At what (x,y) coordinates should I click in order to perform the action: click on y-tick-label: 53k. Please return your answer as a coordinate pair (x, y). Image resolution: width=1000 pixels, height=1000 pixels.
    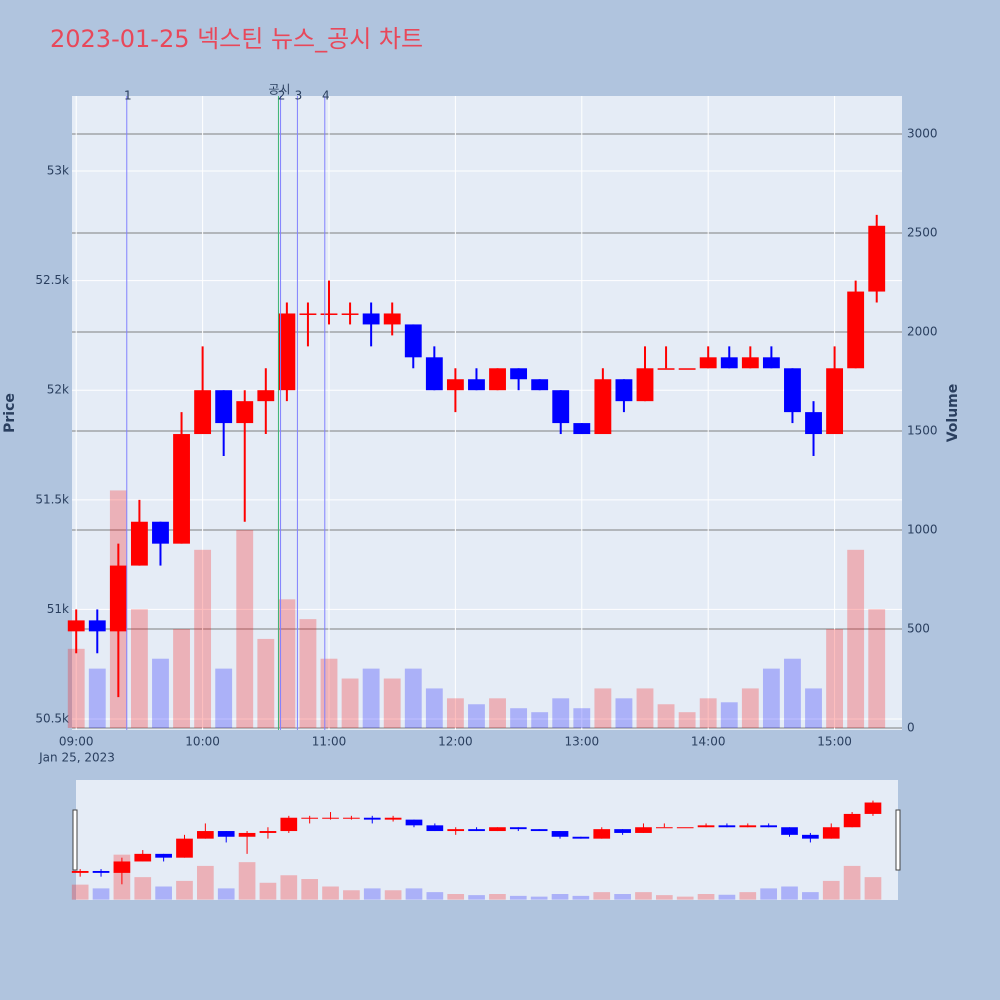
    Looking at the image, I should click on (58, 170).